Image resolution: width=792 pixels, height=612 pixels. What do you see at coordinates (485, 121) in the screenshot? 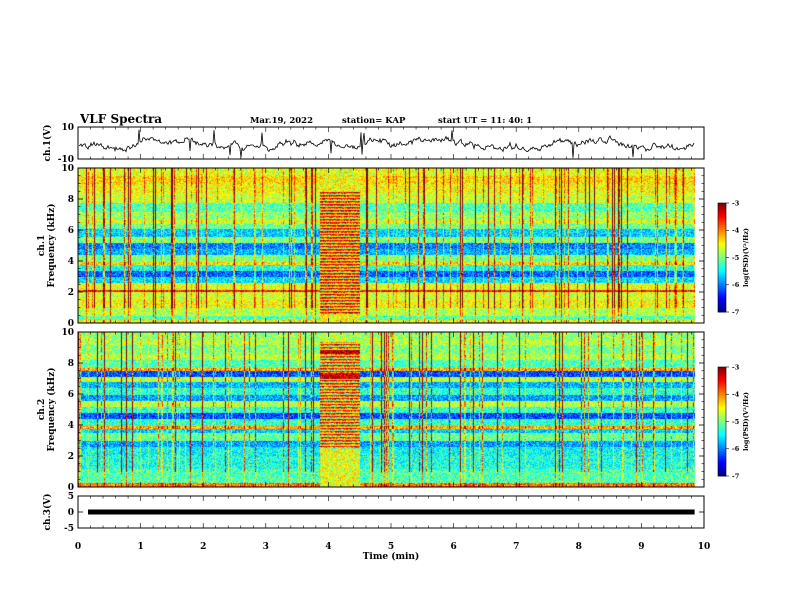
I see `start-time-label: start UT = 11: 40: 1` at bounding box center [485, 121].